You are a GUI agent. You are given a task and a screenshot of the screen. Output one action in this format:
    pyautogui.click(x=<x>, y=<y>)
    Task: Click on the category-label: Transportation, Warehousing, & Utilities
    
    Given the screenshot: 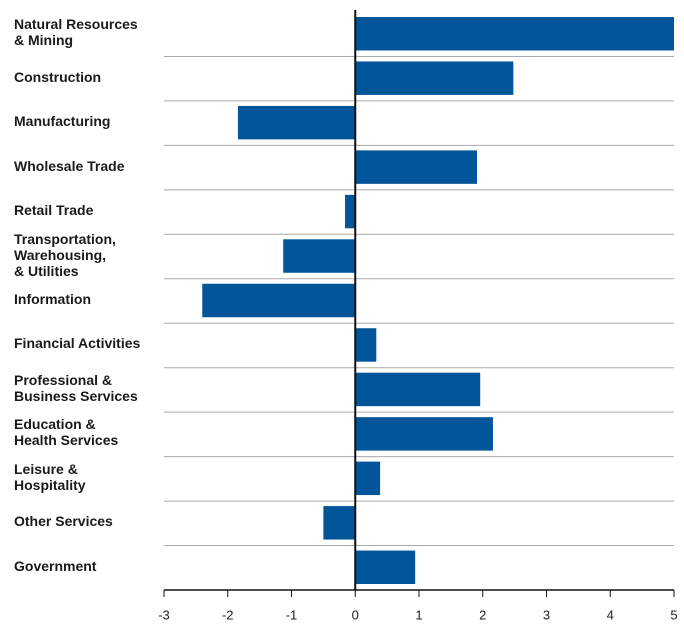 What is the action you would take?
    pyautogui.click(x=65, y=254)
    